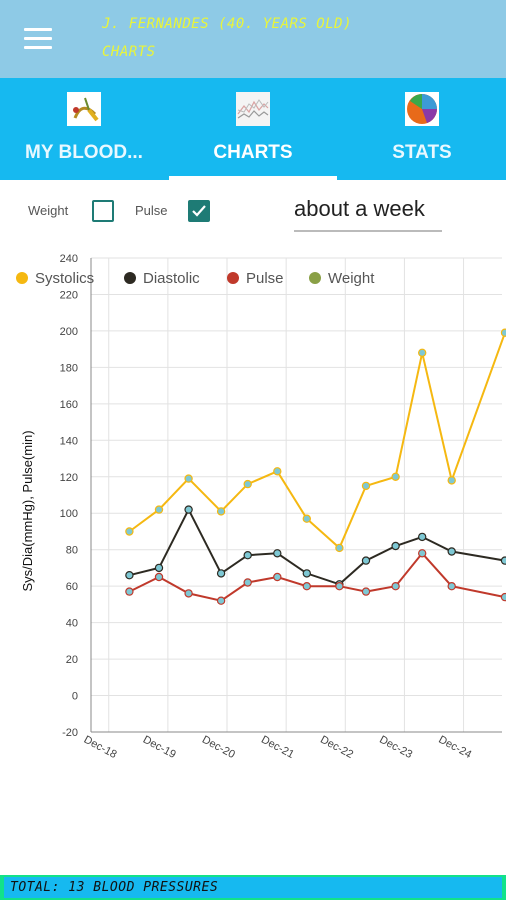 Image resolution: width=506 pixels, height=900 pixels. I want to click on x-tick-label: Dec-21, so click(277, 747).